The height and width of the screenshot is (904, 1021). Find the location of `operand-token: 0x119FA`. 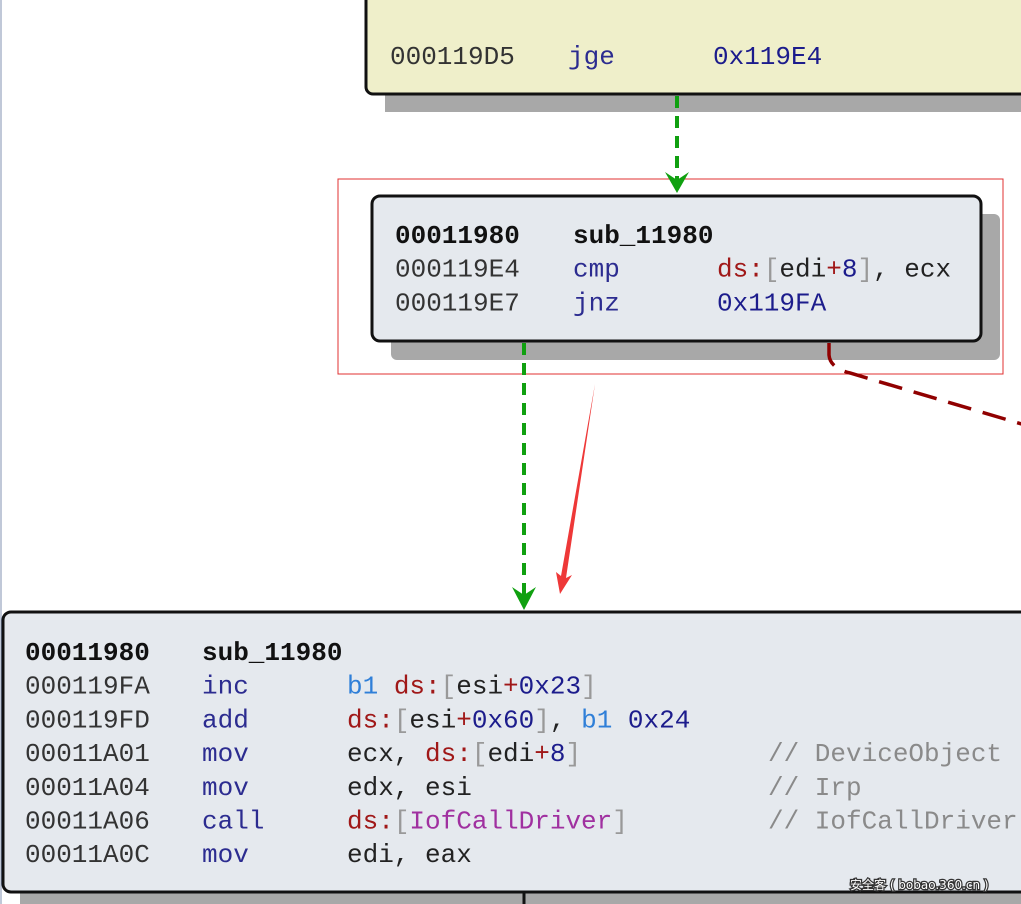

operand-token: 0x119FA is located at coordinates (772, 303).